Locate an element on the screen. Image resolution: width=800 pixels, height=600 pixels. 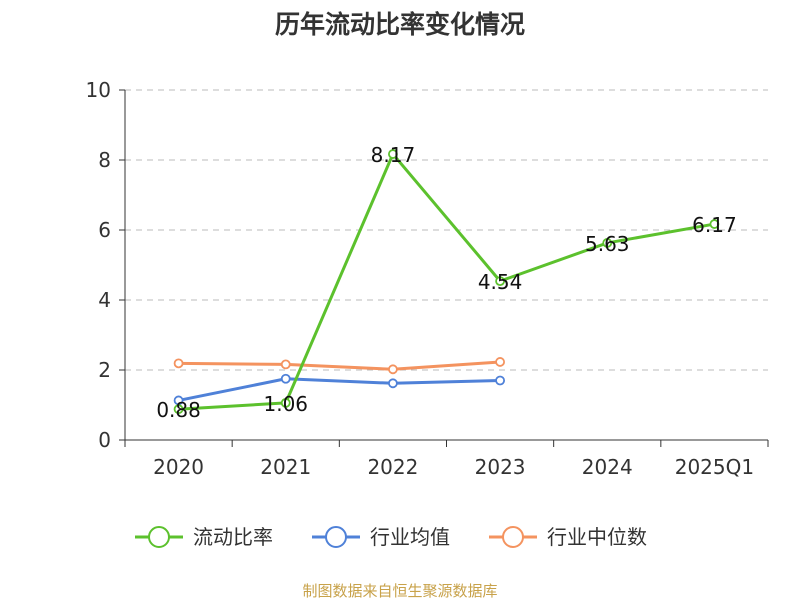
legend-label: 行业均值 is located at coordinates (410, 537).